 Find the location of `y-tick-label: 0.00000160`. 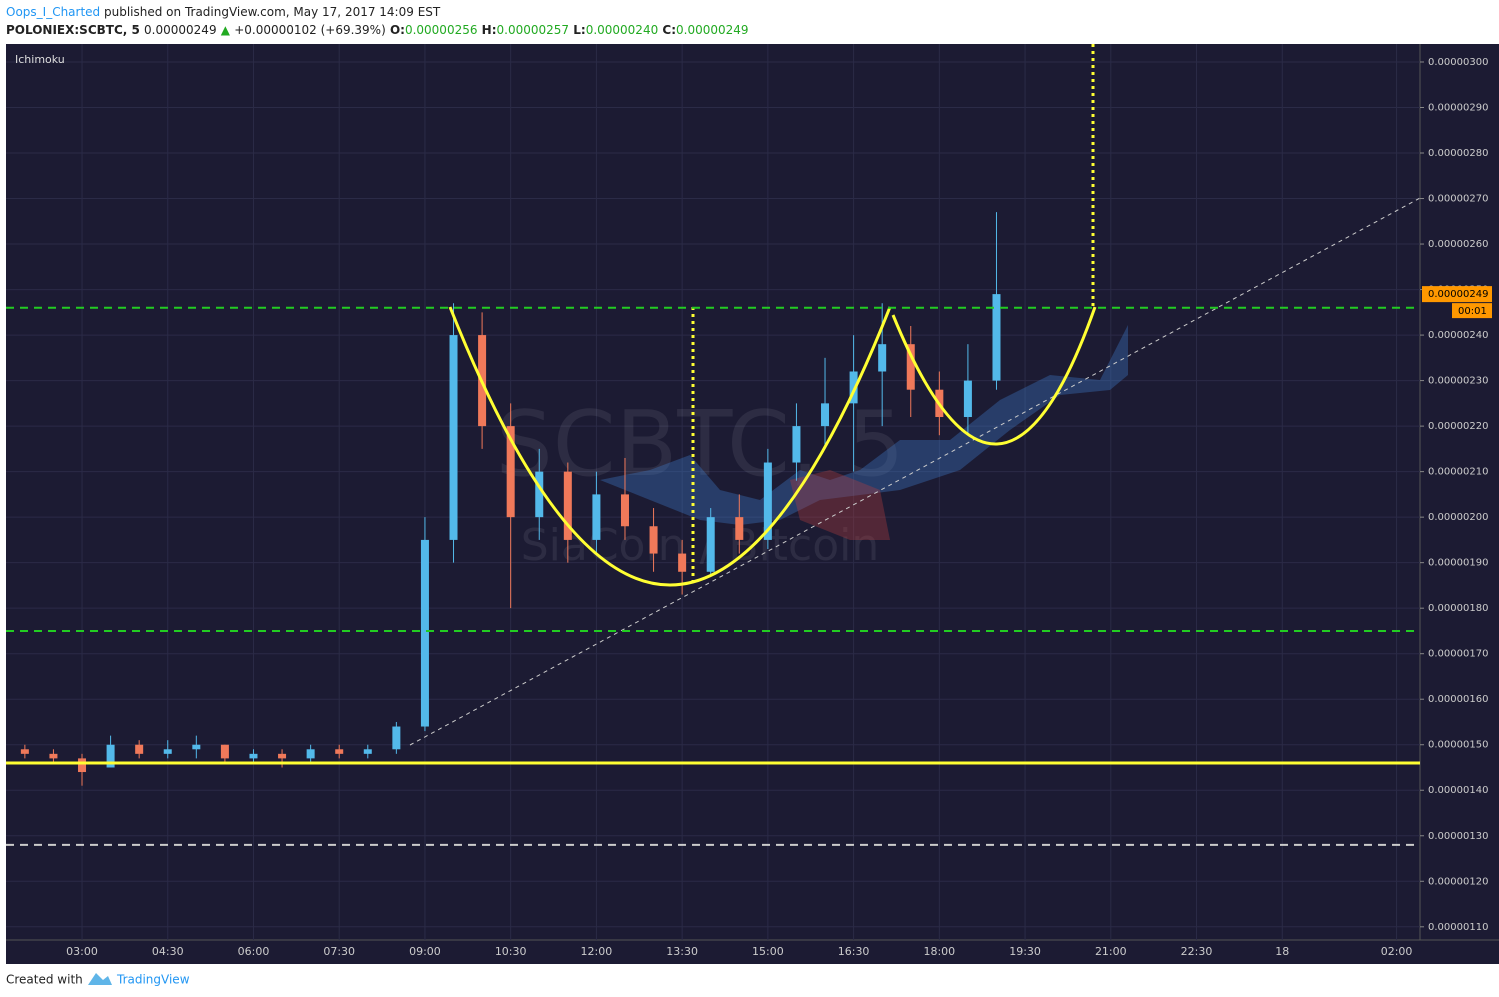

y-tick-label: 0.00000160 is located at coordinates (1458, 699).